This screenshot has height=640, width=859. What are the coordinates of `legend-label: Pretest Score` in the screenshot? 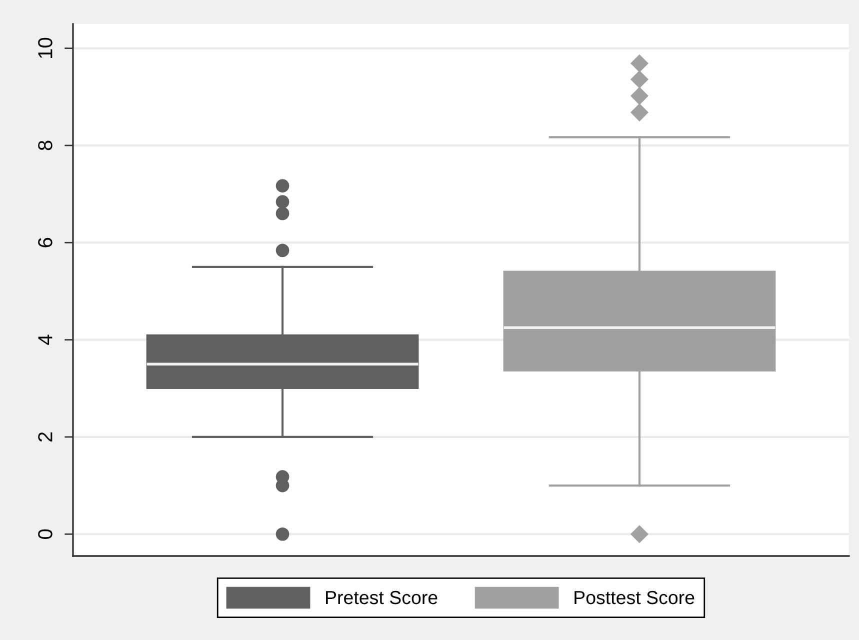 It's located at (382, 597).